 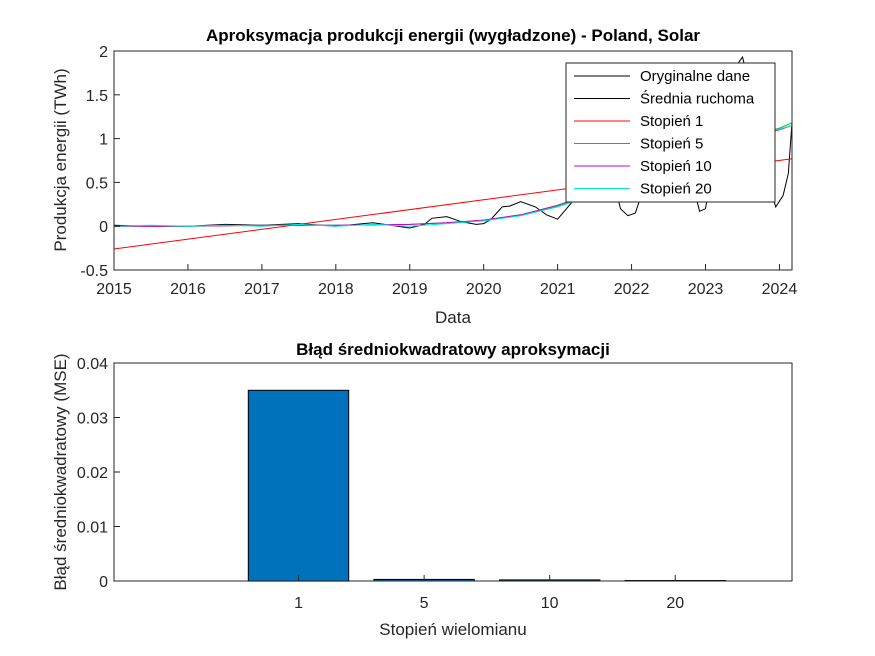 I want to click on bottom-x-tick-label: 5, so click(x=424, y=603).